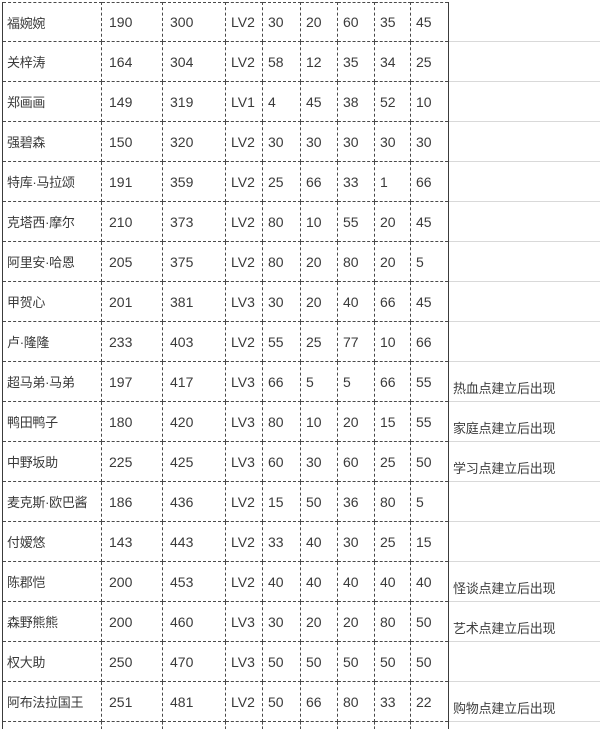 Image resolution: width=600 pixels, height=729 pixels. Describe the element at coordinates (194, 22) in the screenshot. I see `table-cell: 300` at that location.